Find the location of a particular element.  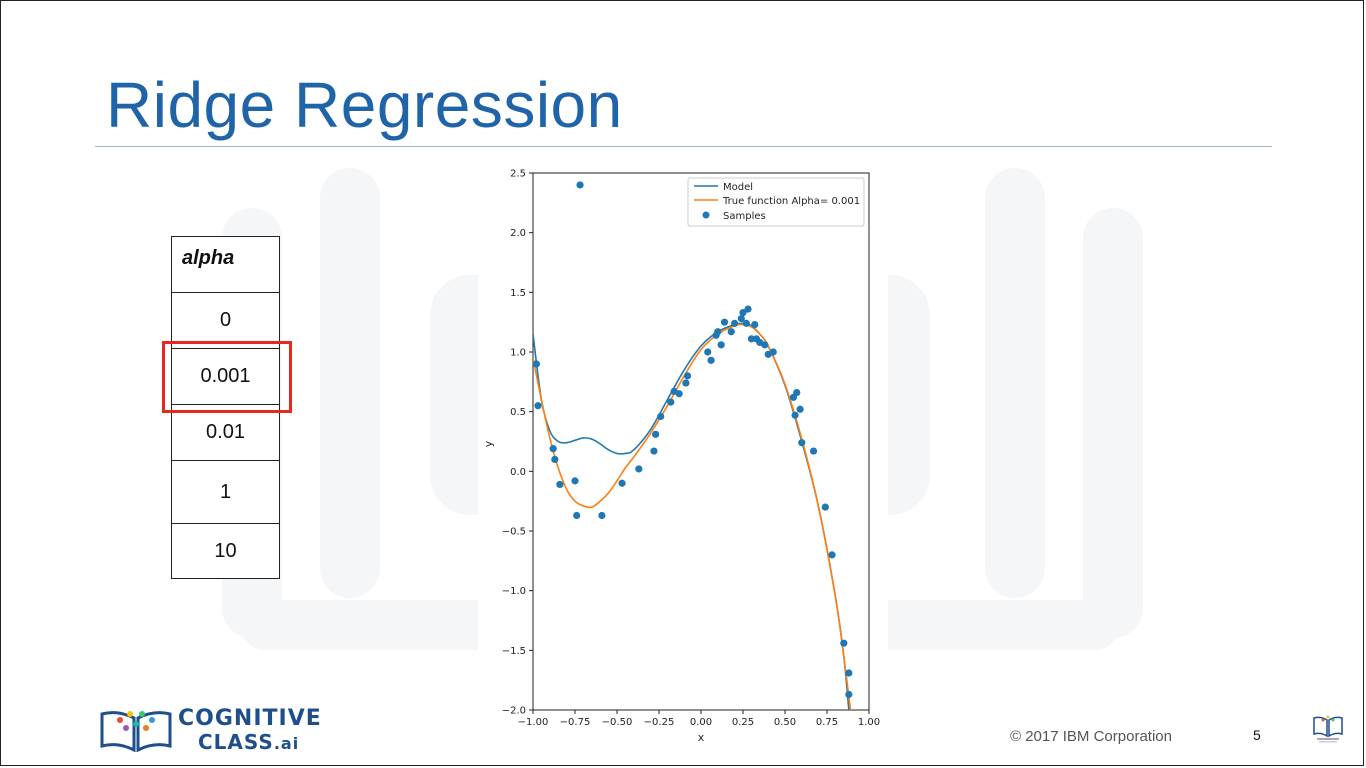

y-tick-label: 1.5 is located at coordinates (518, 293).